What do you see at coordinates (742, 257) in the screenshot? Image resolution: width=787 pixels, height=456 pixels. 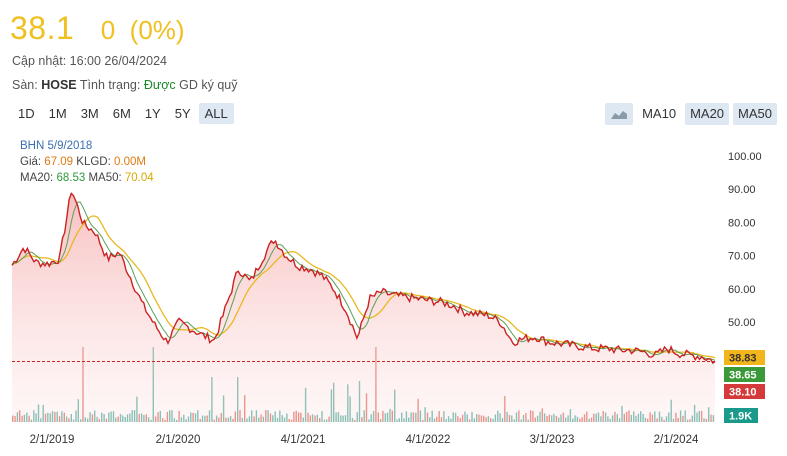 I see `y-tick-label: 70.00` at bounding box center [742, 257].